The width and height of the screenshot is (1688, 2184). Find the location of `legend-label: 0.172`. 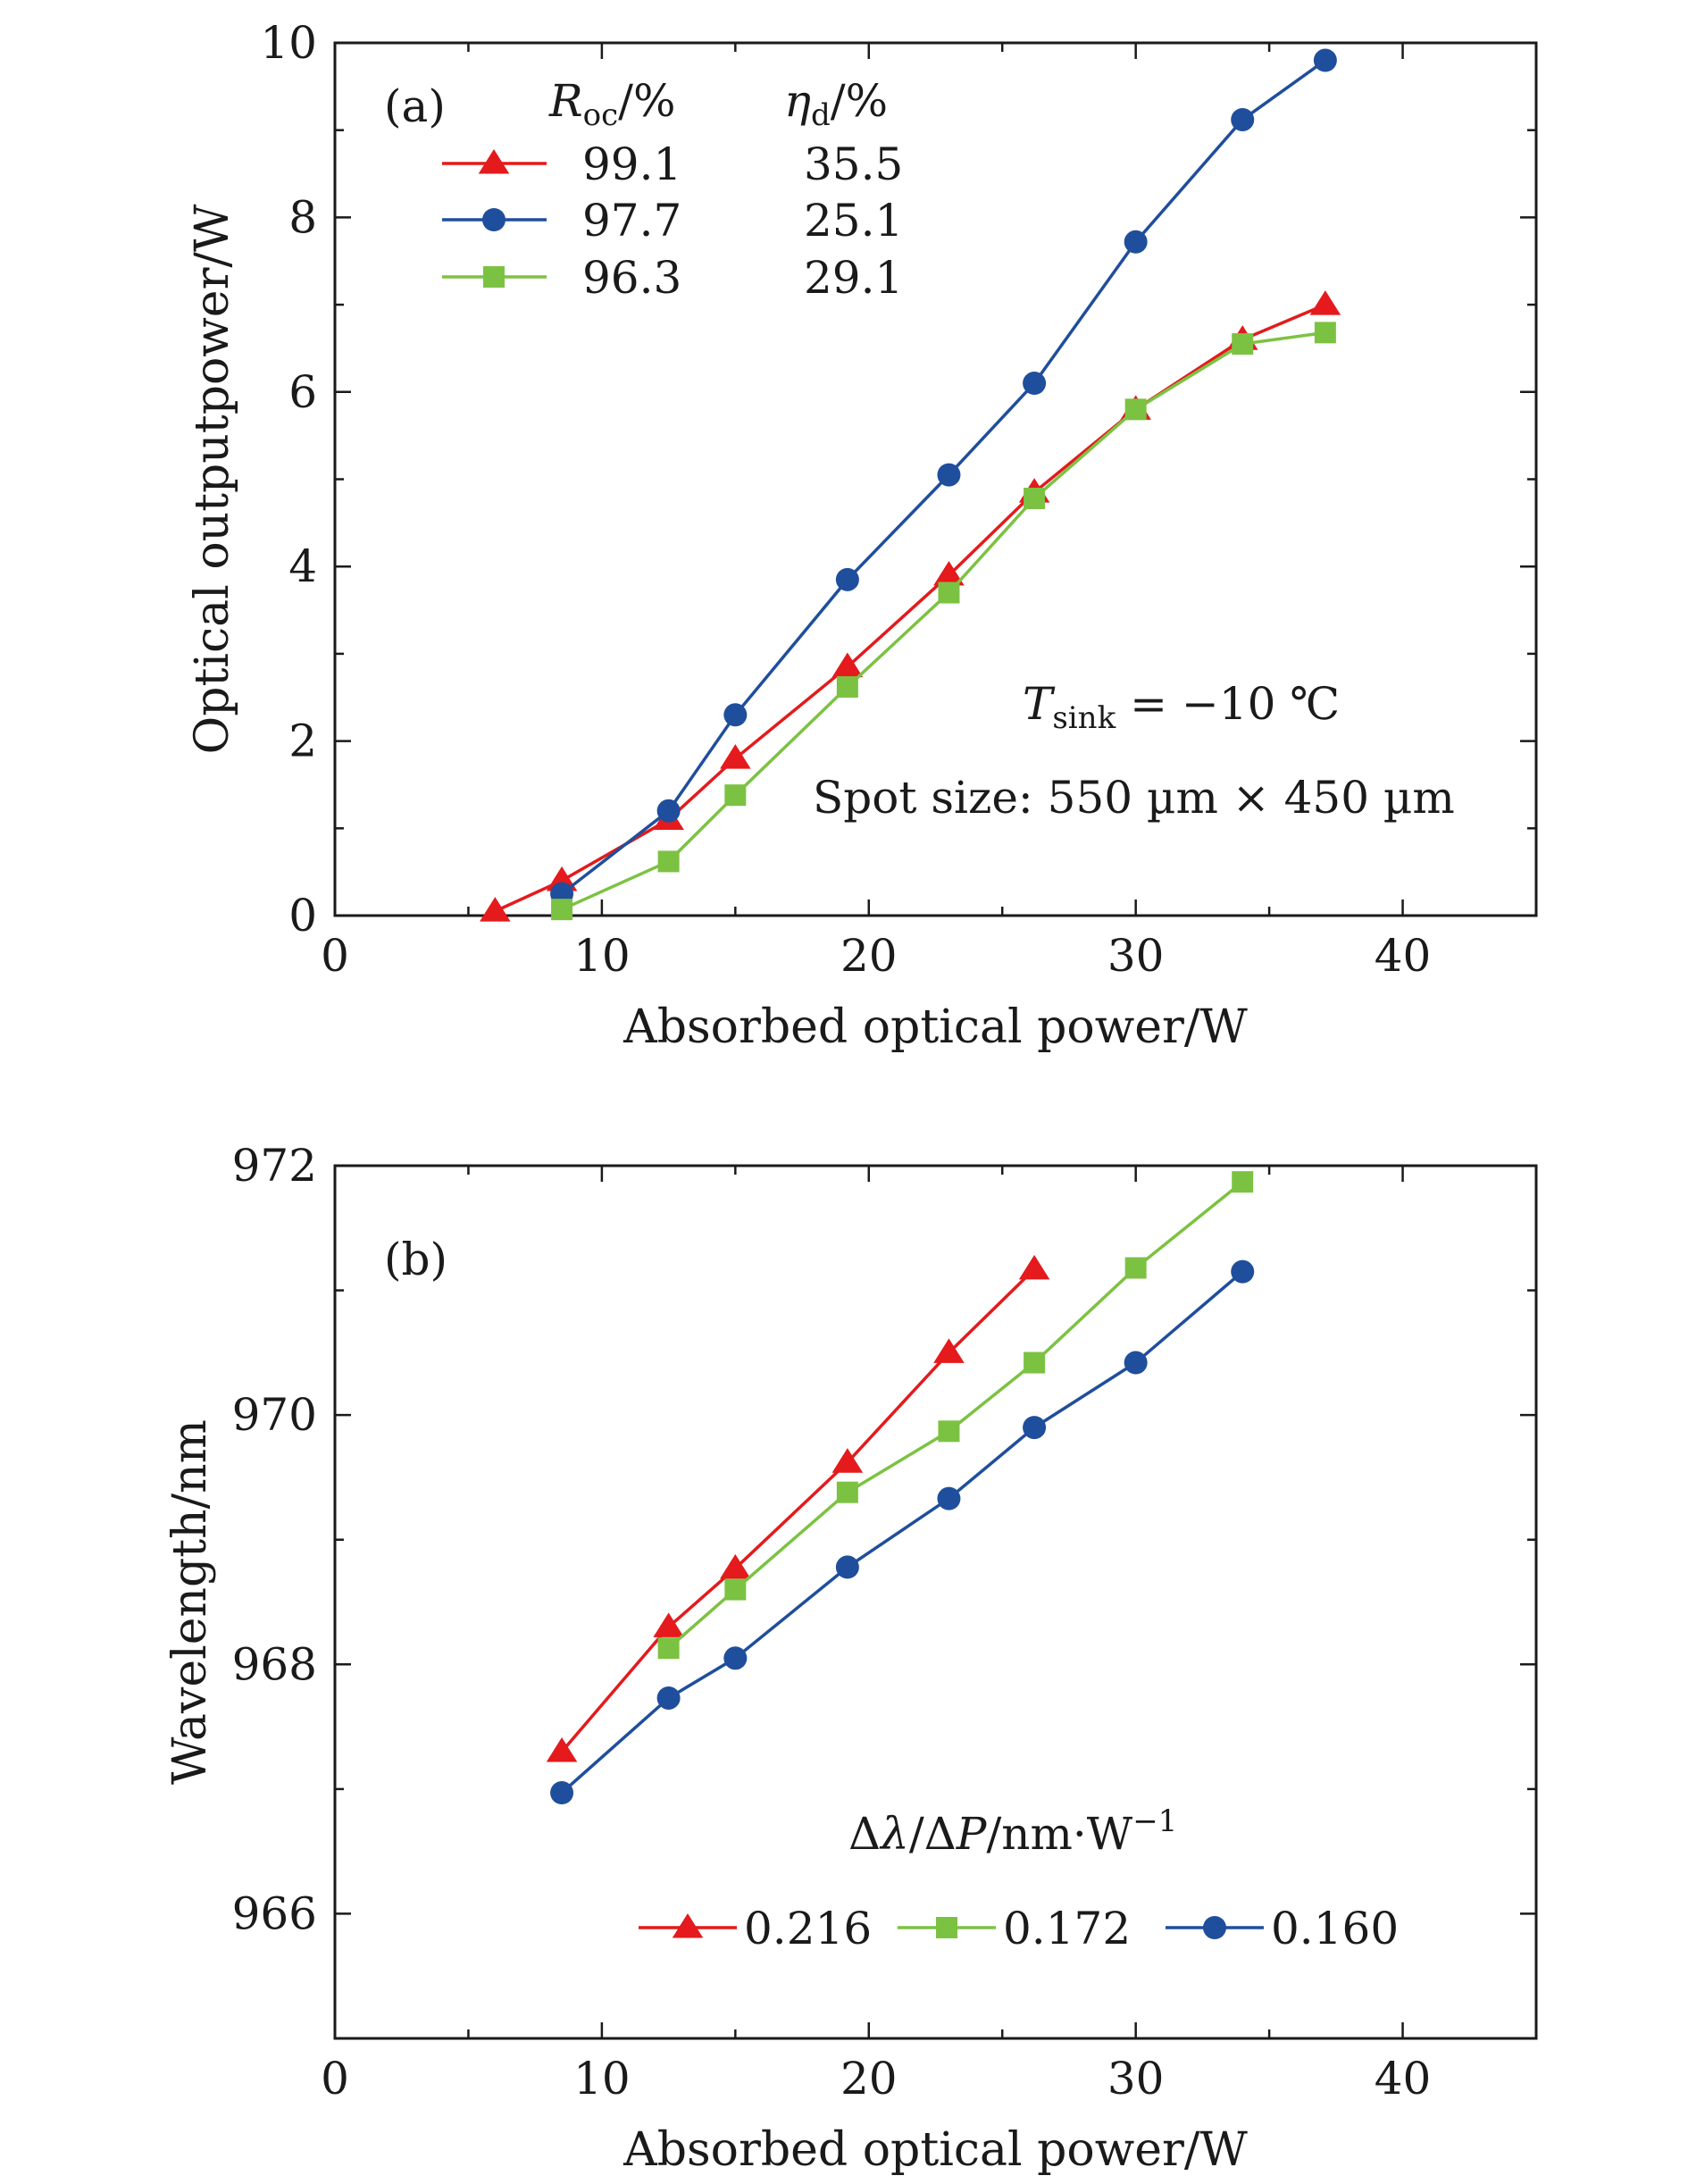

legend-label: 0.172 is located at coordinates (1067, 1928).